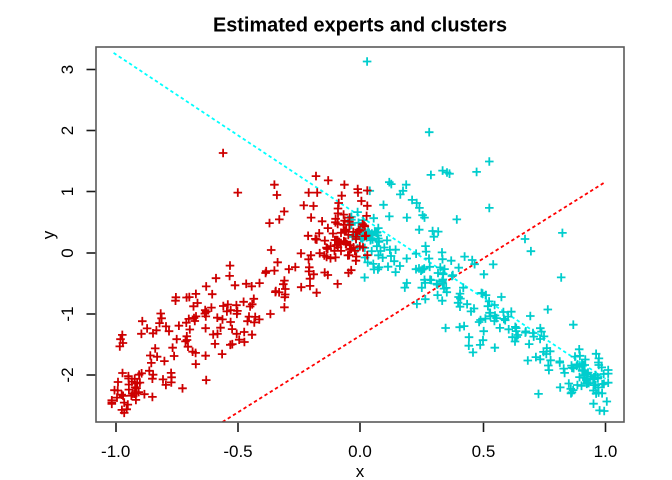  What do you see at coordinates (484, 451) in the screenshot?
I see `svg-text: 0.5` at bounding box center [484, 451].